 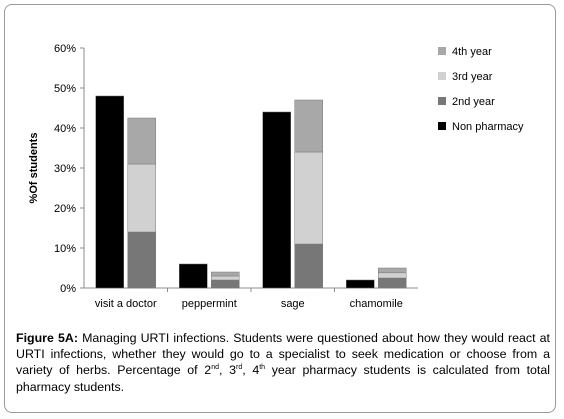 What do you see at coordinates (472, 52) in the screenshot?
I see `legend-label: 4th year` at bounding box center [472, 52].